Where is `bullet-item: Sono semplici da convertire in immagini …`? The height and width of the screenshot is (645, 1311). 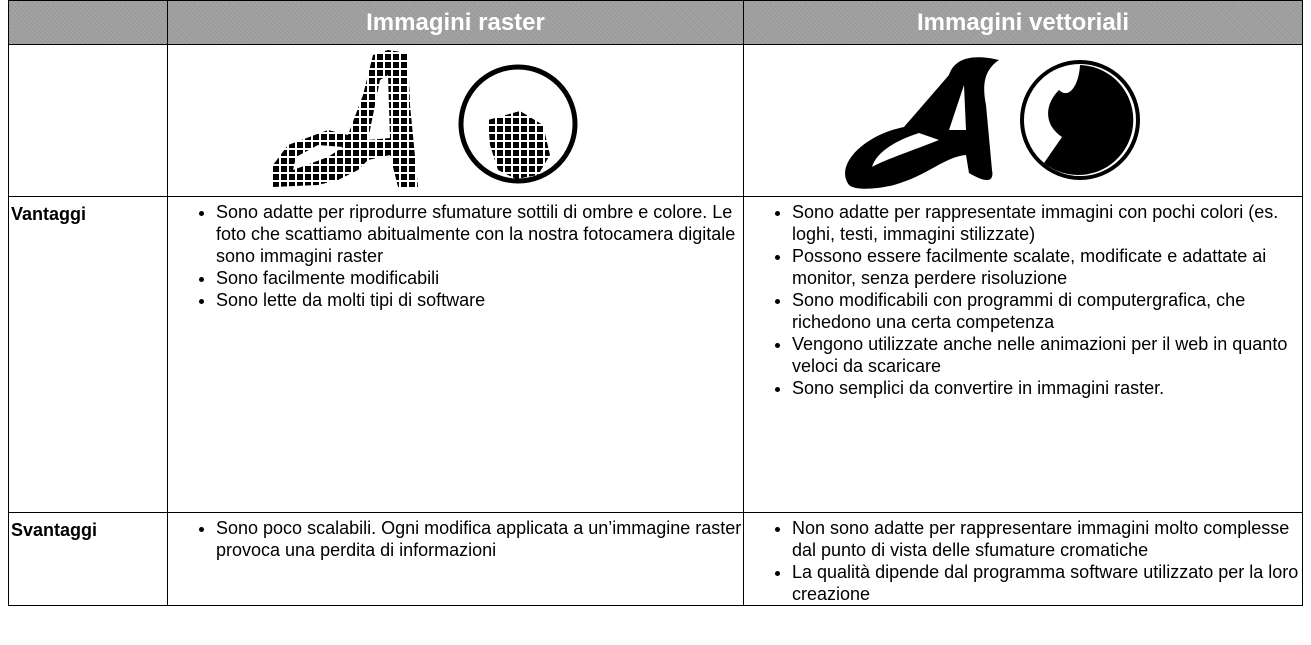 bullet-item: Sono semplici da convertire in immagini … is located at coordinates (1047, 388).